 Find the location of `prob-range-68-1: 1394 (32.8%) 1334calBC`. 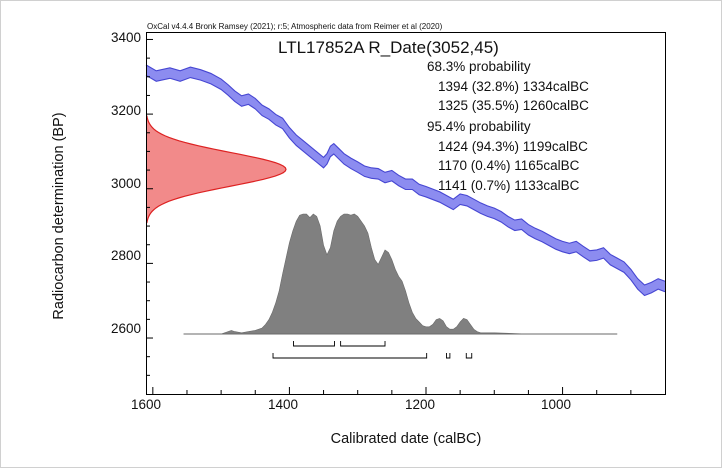

prob-range-68-1: 1394 (32.8%) 1334calBC is located at coordinates (513, 86).